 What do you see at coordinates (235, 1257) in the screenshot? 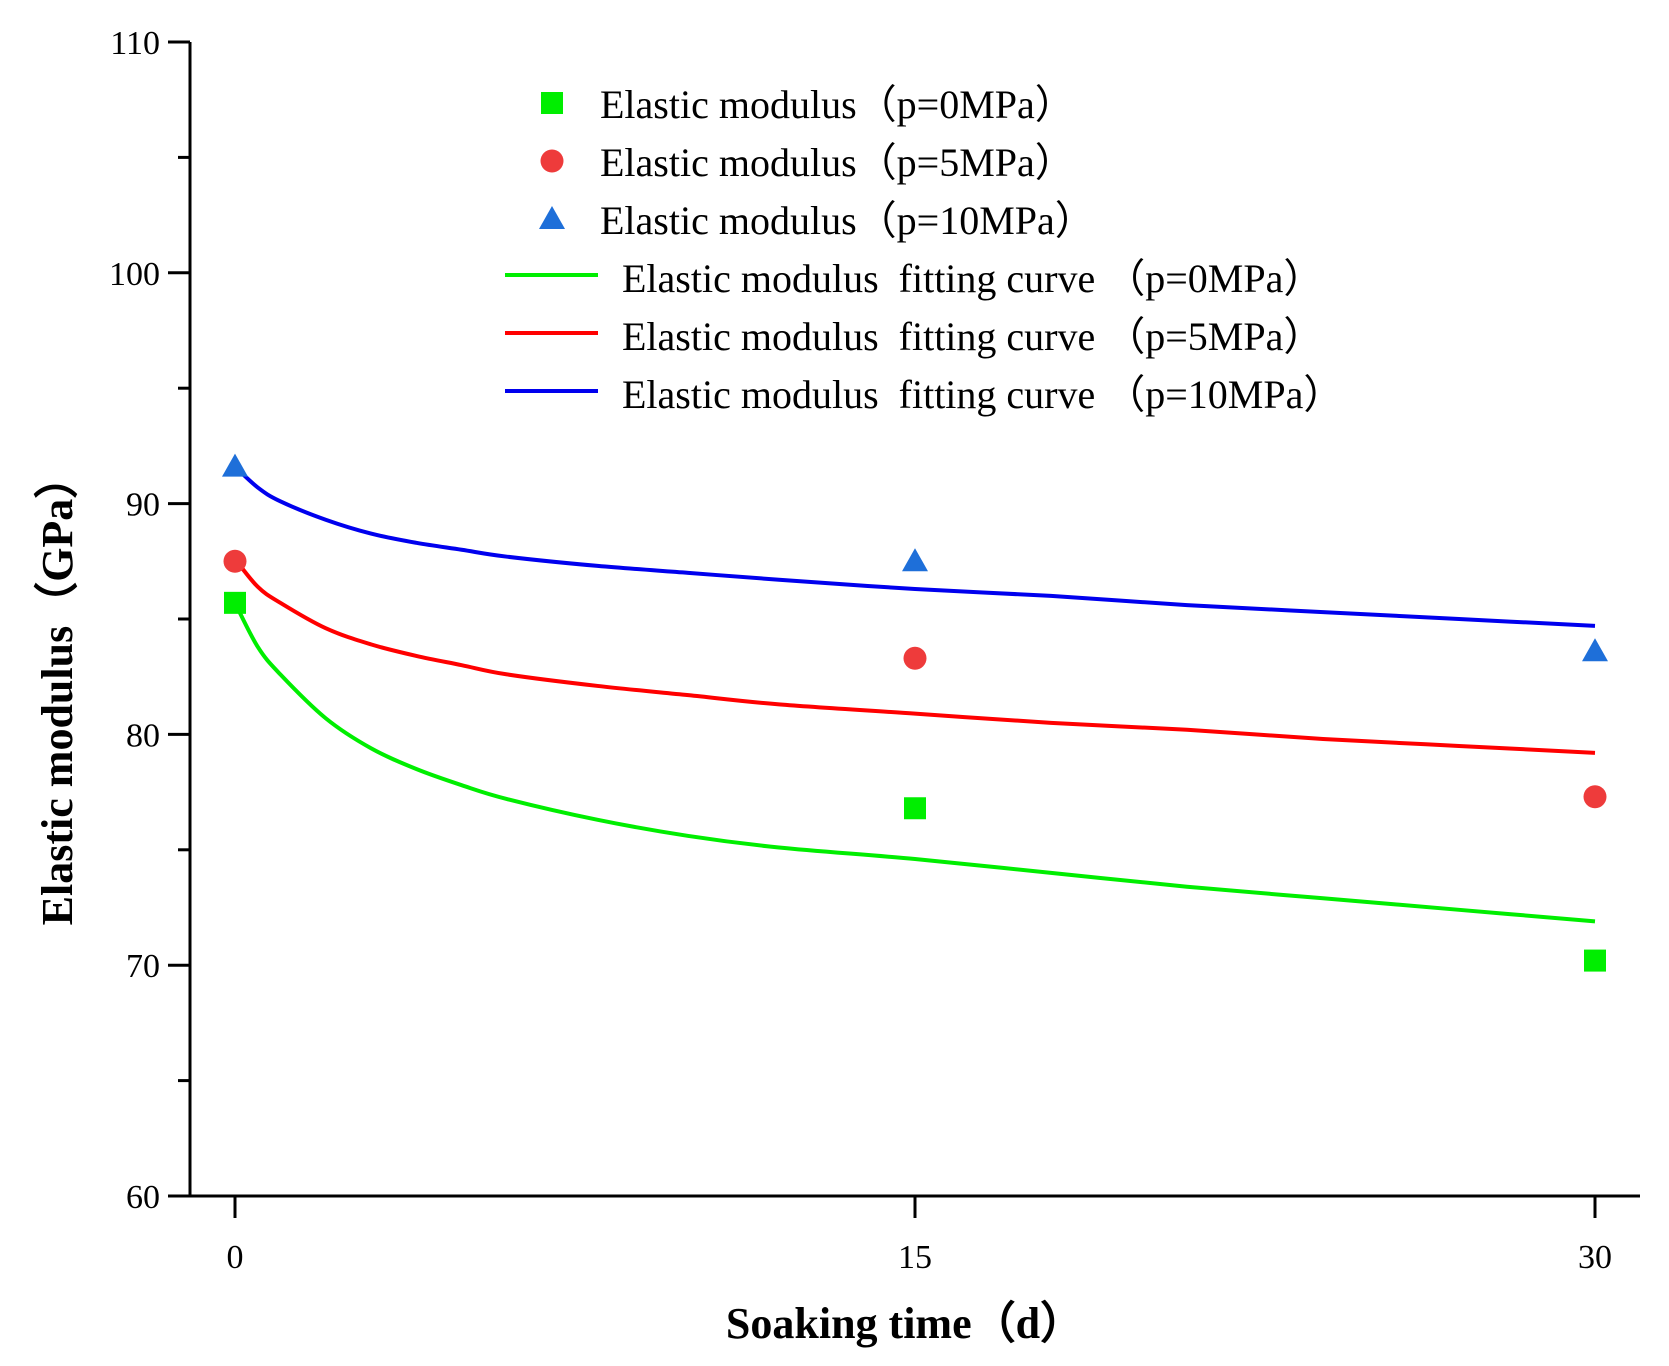
I see `x-tick-label: 0` at bounding box center [235, 1257].